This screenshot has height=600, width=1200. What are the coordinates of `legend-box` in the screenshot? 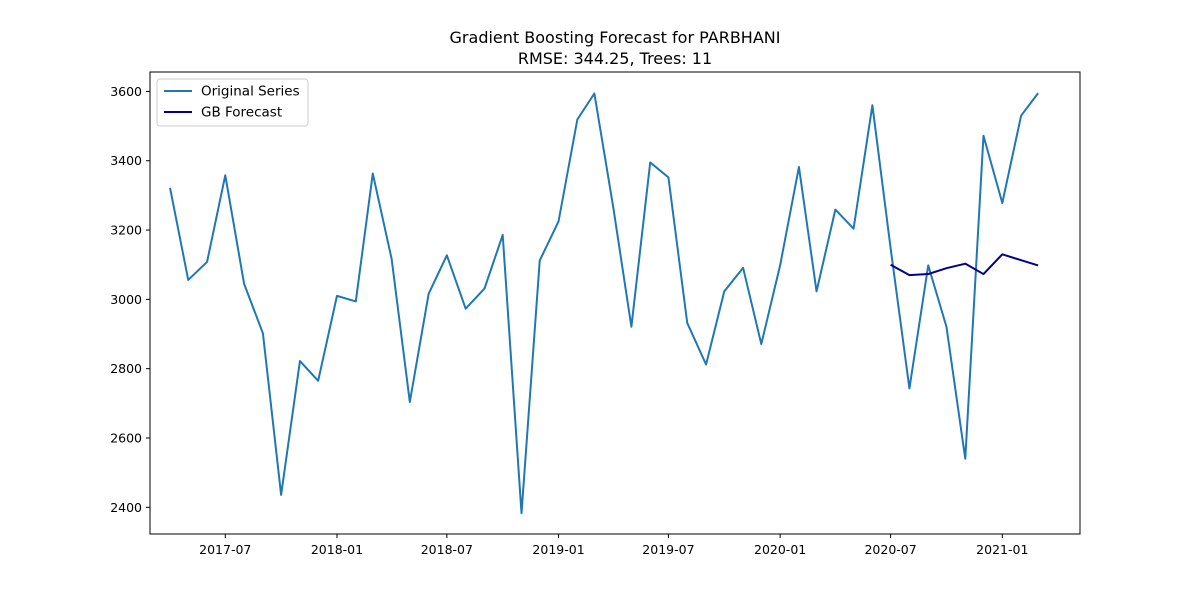 It's located at (232, 102).